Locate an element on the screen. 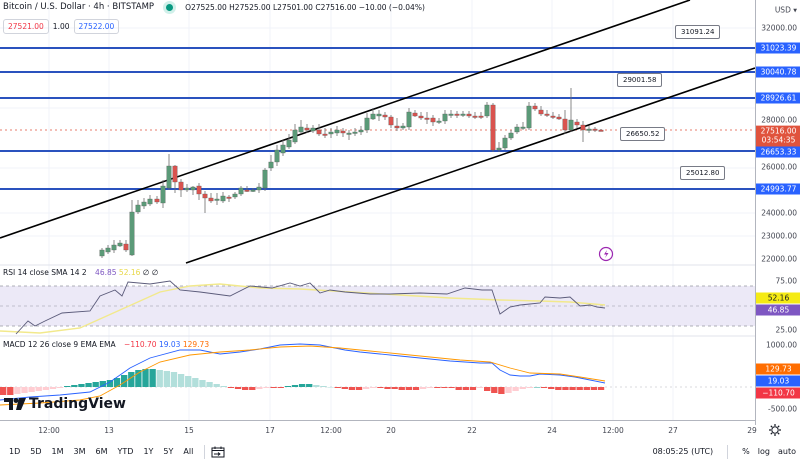 The height and width of the screenshot is (463, 800). price-callout: 26650.52 is located at coordinates (643, 134).